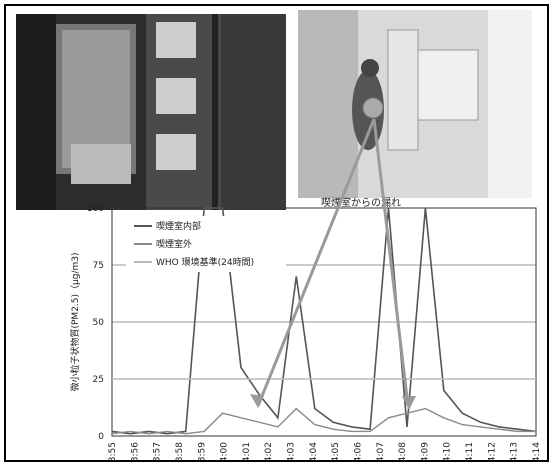 The width and height of the screenshot is (556, 467). Describe the element at coordinates (202, 452) in the screenshot. I see `x-tick-13:59: 13:59` at that location.